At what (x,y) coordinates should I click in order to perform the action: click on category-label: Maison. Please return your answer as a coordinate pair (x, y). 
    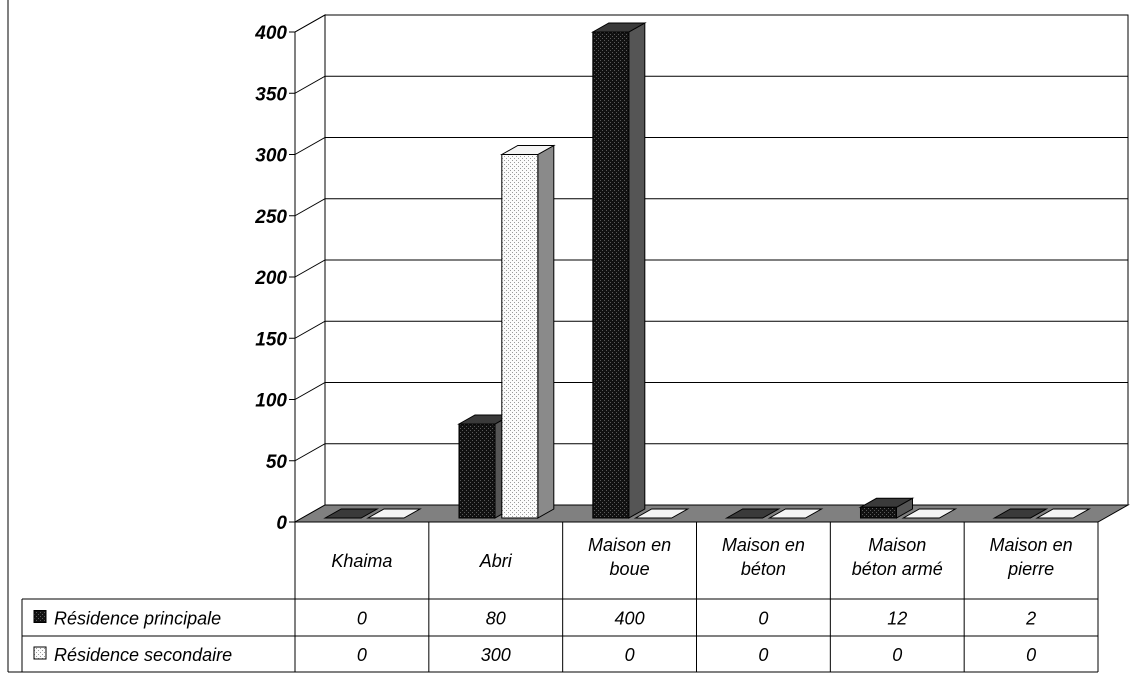
    Looking at the image, I should click on (897, 545).